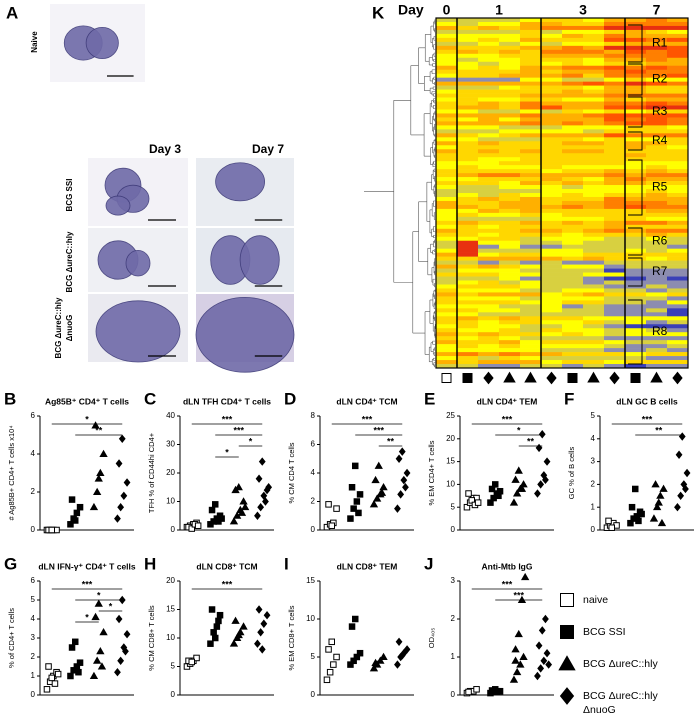 The height and width of the screenshot is (715, 700). I want to click on row-label: BCG ΔureC::hly, so click(69, 261).